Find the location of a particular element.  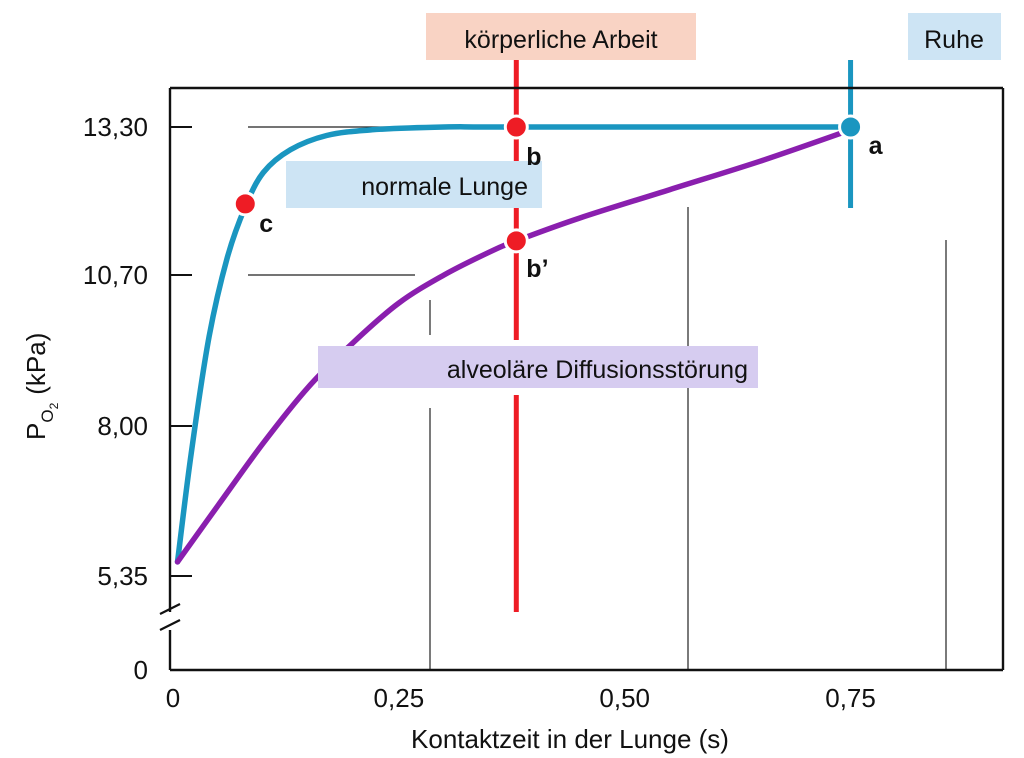

series-label-diffusionsstoerung: alveoläre Diffusionsstörung is located at coordinates (597, 370).